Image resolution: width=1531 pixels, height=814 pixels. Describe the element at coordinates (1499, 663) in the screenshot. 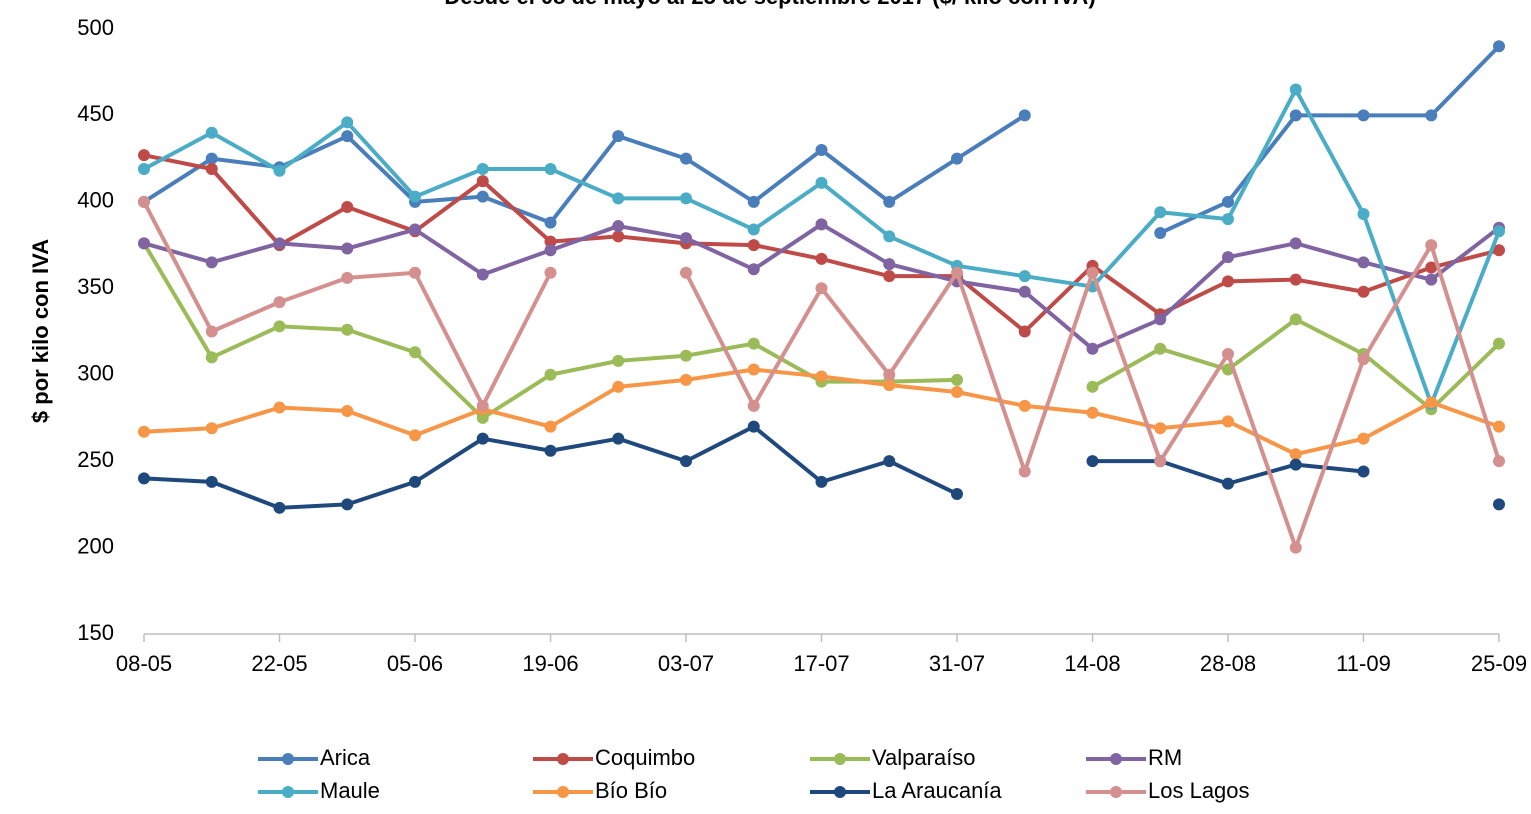

I see `x-tick-label: 25-09` at that location.